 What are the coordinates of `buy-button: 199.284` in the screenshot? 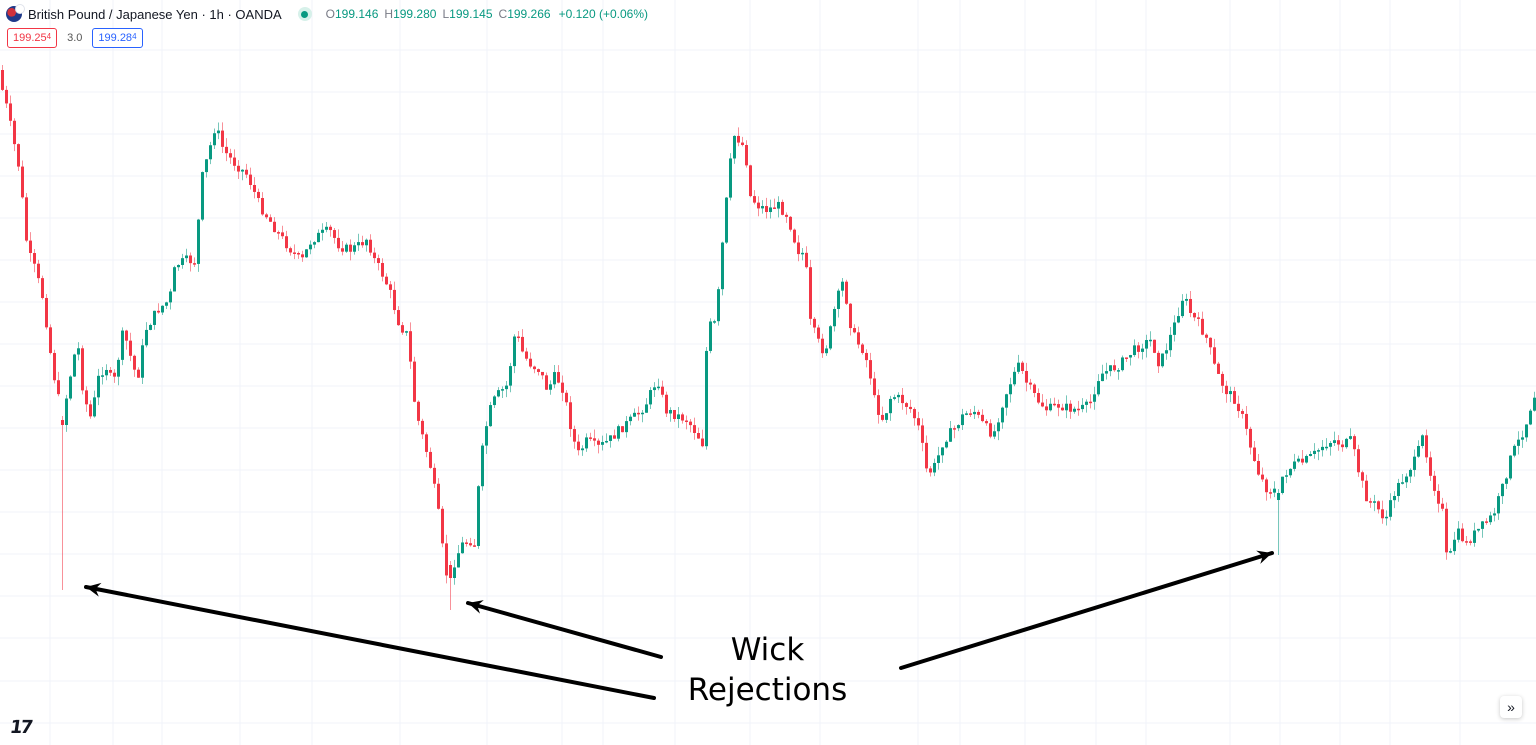 It's located at (117, 38).